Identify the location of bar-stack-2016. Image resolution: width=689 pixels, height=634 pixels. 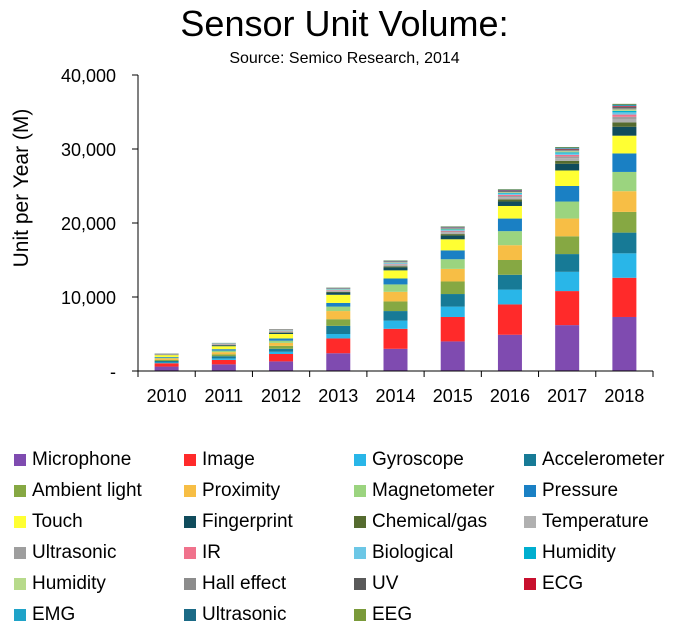
(509, 280).